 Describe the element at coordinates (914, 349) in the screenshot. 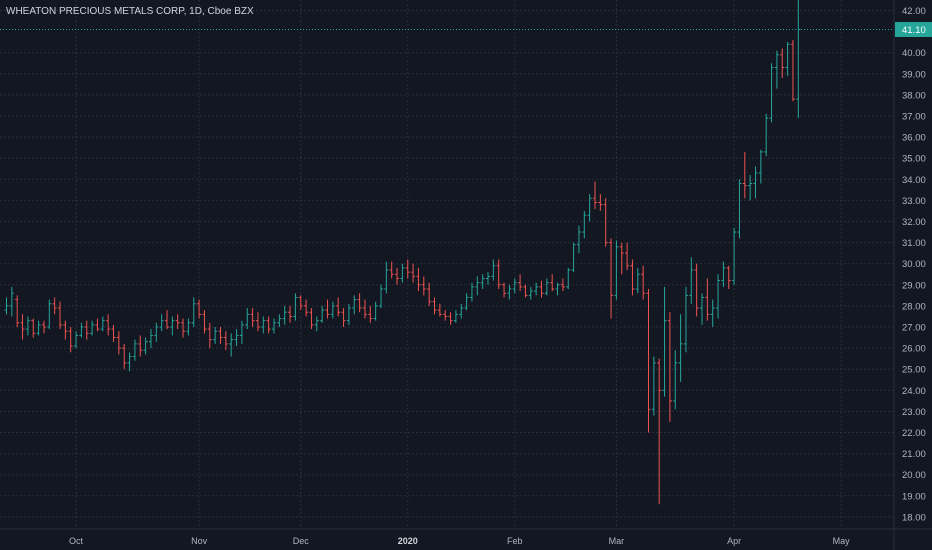

I see `y-tick-label: 26.00` at that location.